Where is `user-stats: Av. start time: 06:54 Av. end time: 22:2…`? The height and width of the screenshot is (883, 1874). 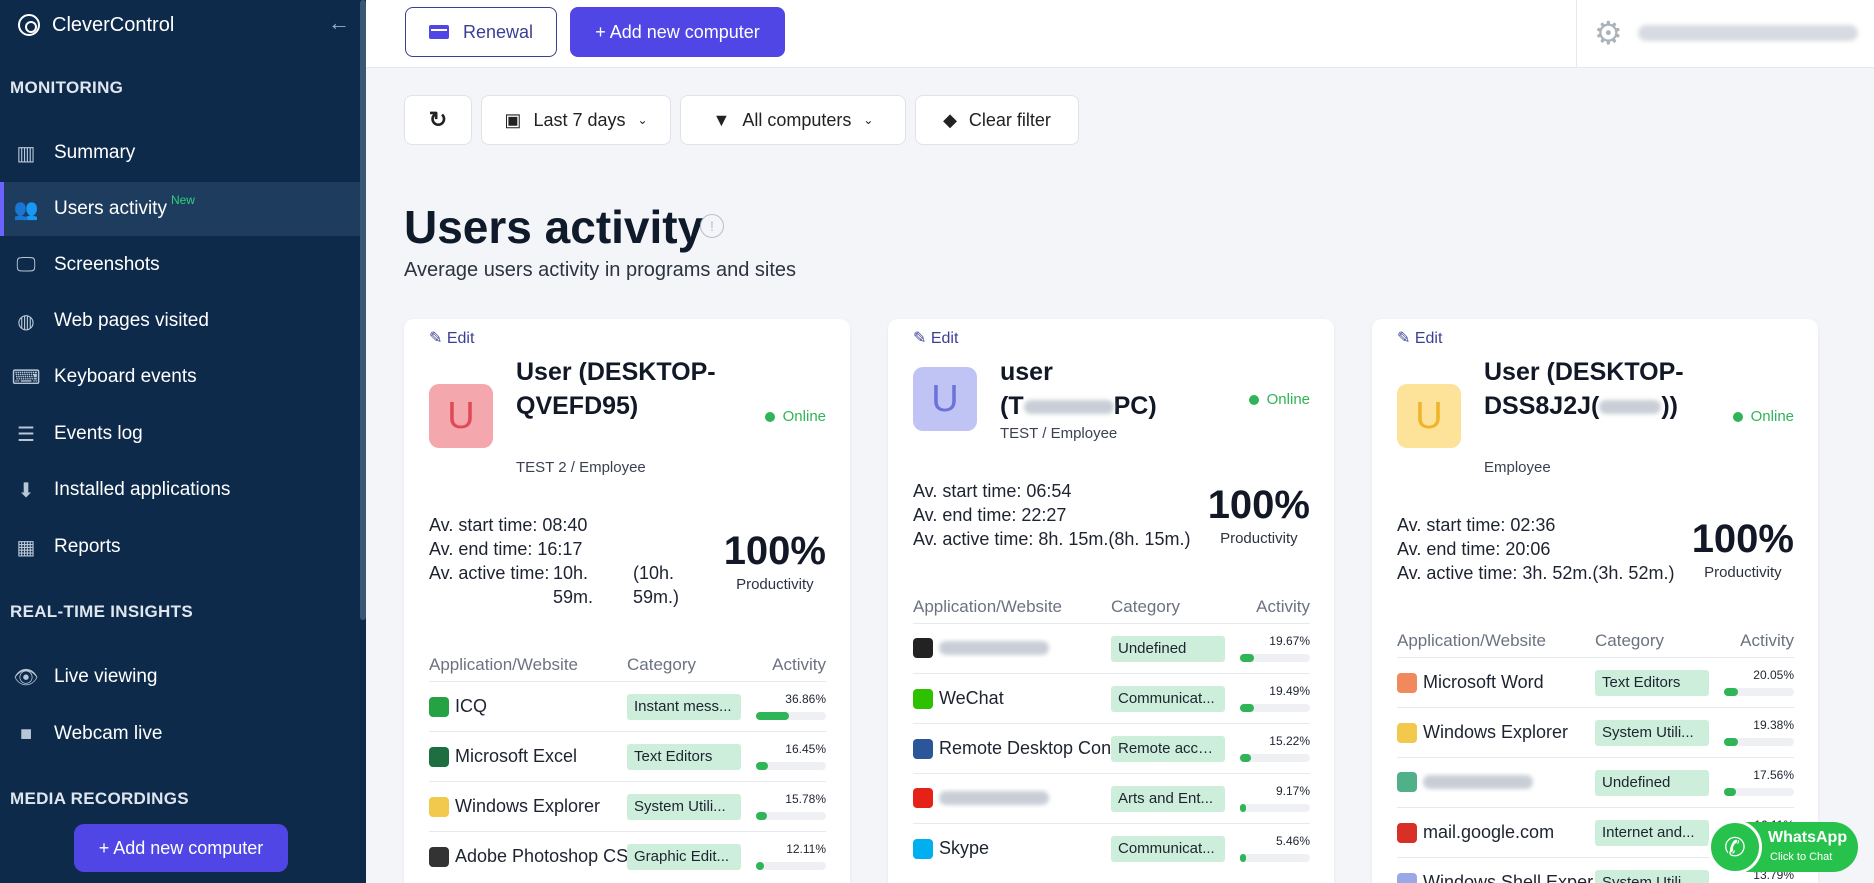
user-stats: Av. start time: 06:54 Av. end time: 22:2… is located at coordinates (1051, 515).